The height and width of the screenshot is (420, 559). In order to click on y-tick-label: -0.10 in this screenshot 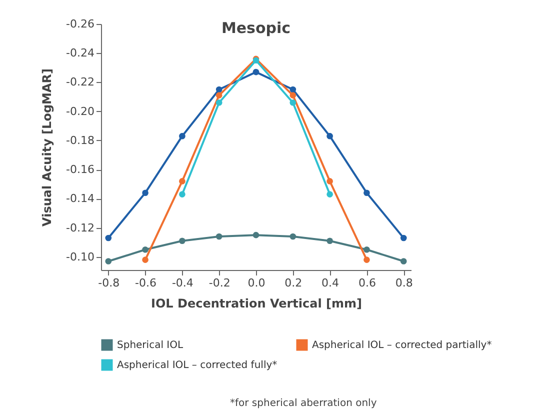, I will do `click(80, 257)`.